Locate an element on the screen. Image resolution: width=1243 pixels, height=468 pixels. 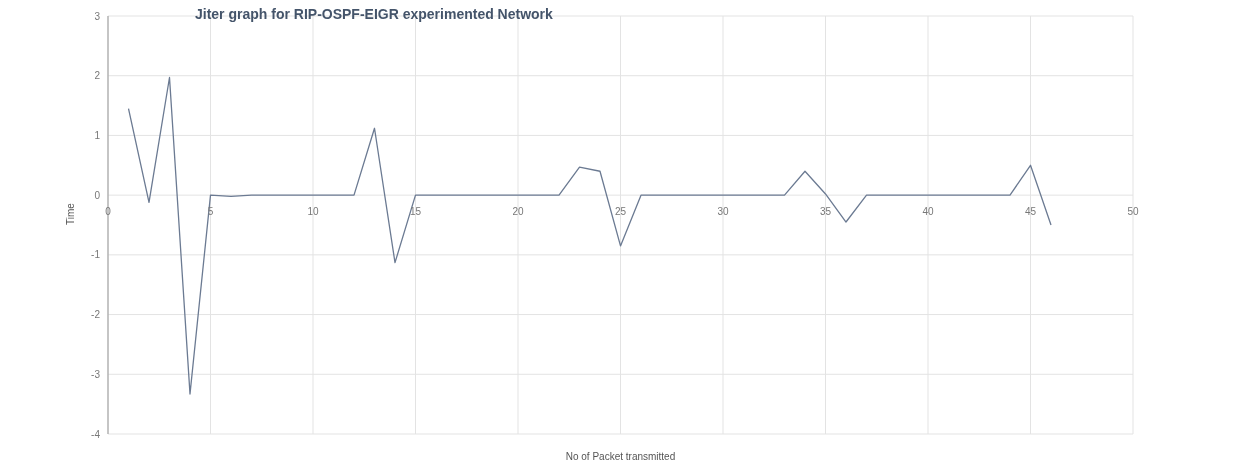
y-tick-label: 2 is located at coordinates (97, 76).